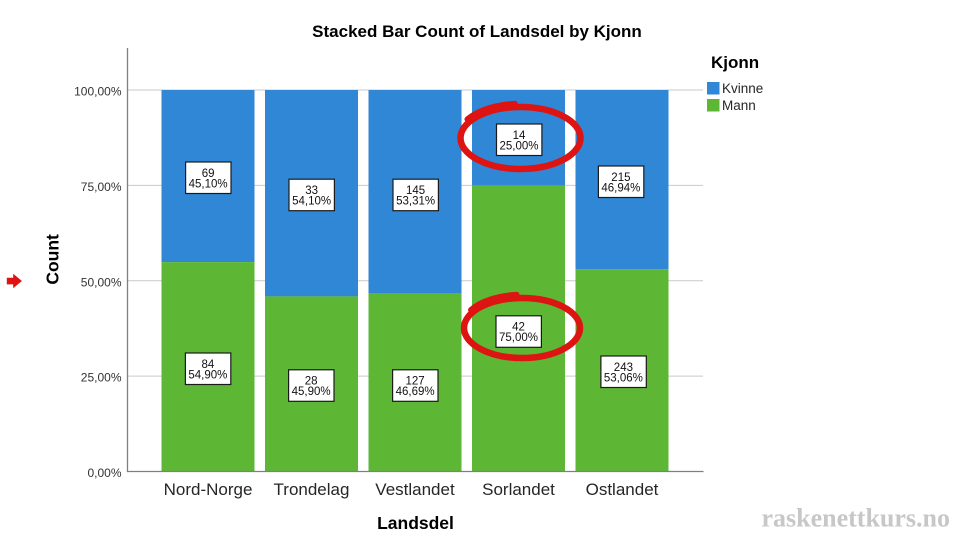 The image size is (960, 540). I want to click on svg-text: Count, so click(53, 259).